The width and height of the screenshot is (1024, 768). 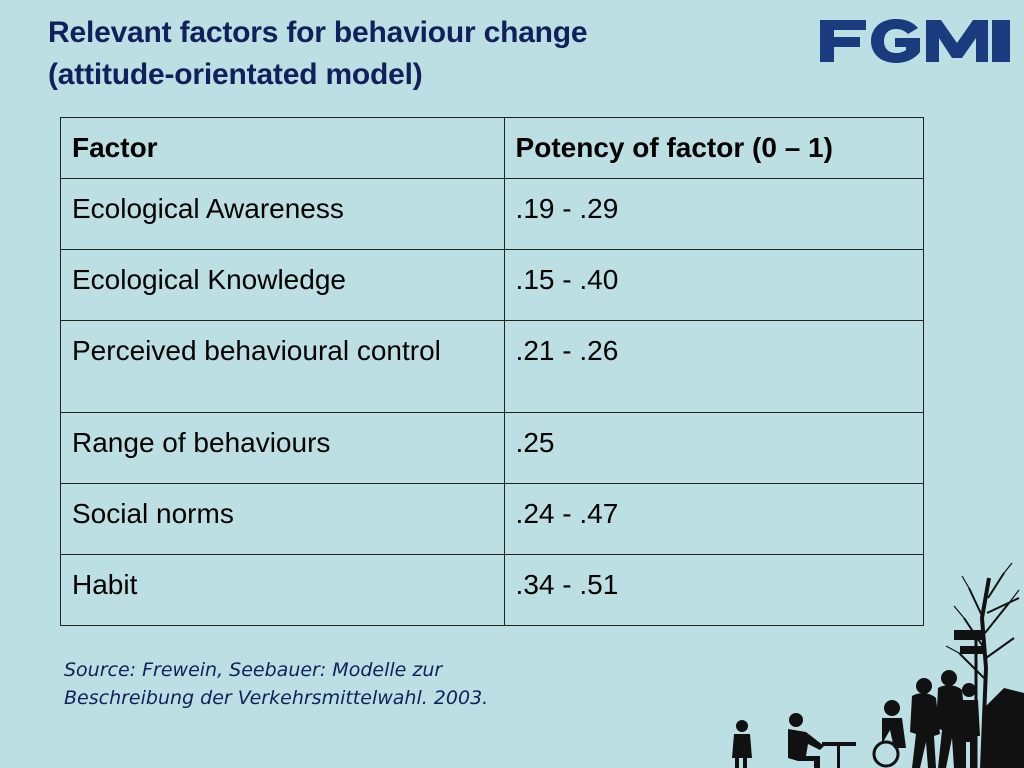 I want to click on cell-factor: Ecological Awareness, so click(x=282, y=214).